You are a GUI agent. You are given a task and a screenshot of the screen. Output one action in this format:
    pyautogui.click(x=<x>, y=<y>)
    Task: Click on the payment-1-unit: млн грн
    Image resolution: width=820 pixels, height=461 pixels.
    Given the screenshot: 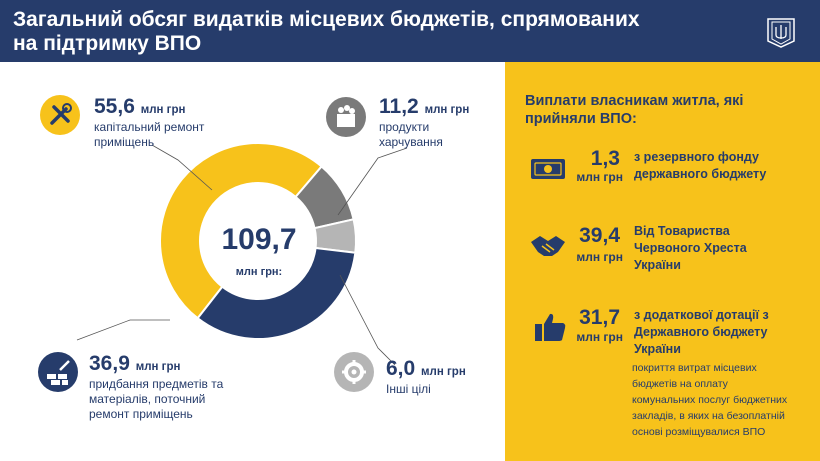 What is the action you would take?
    pyautogui.click(x=599, y=177)
    